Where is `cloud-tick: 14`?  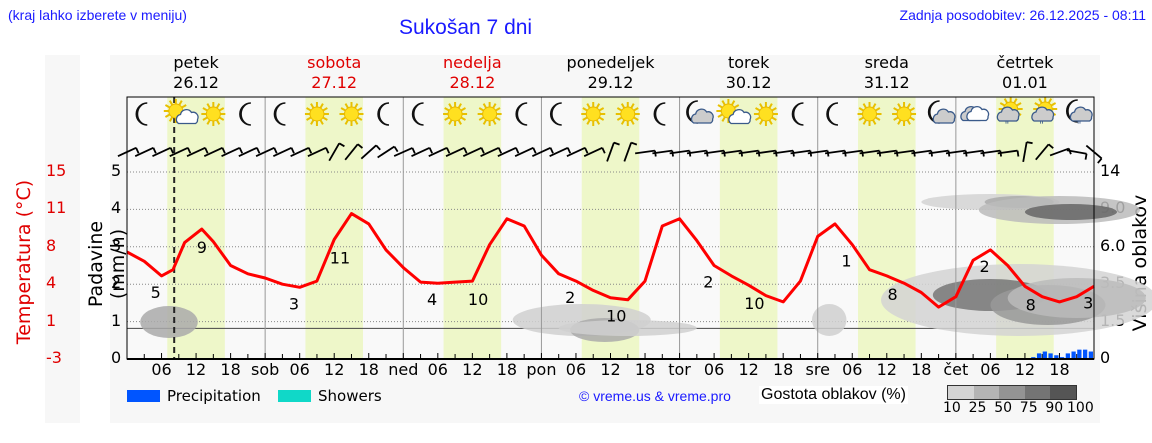 cloud-tick: 14 is located at coordinates (1110, 170).